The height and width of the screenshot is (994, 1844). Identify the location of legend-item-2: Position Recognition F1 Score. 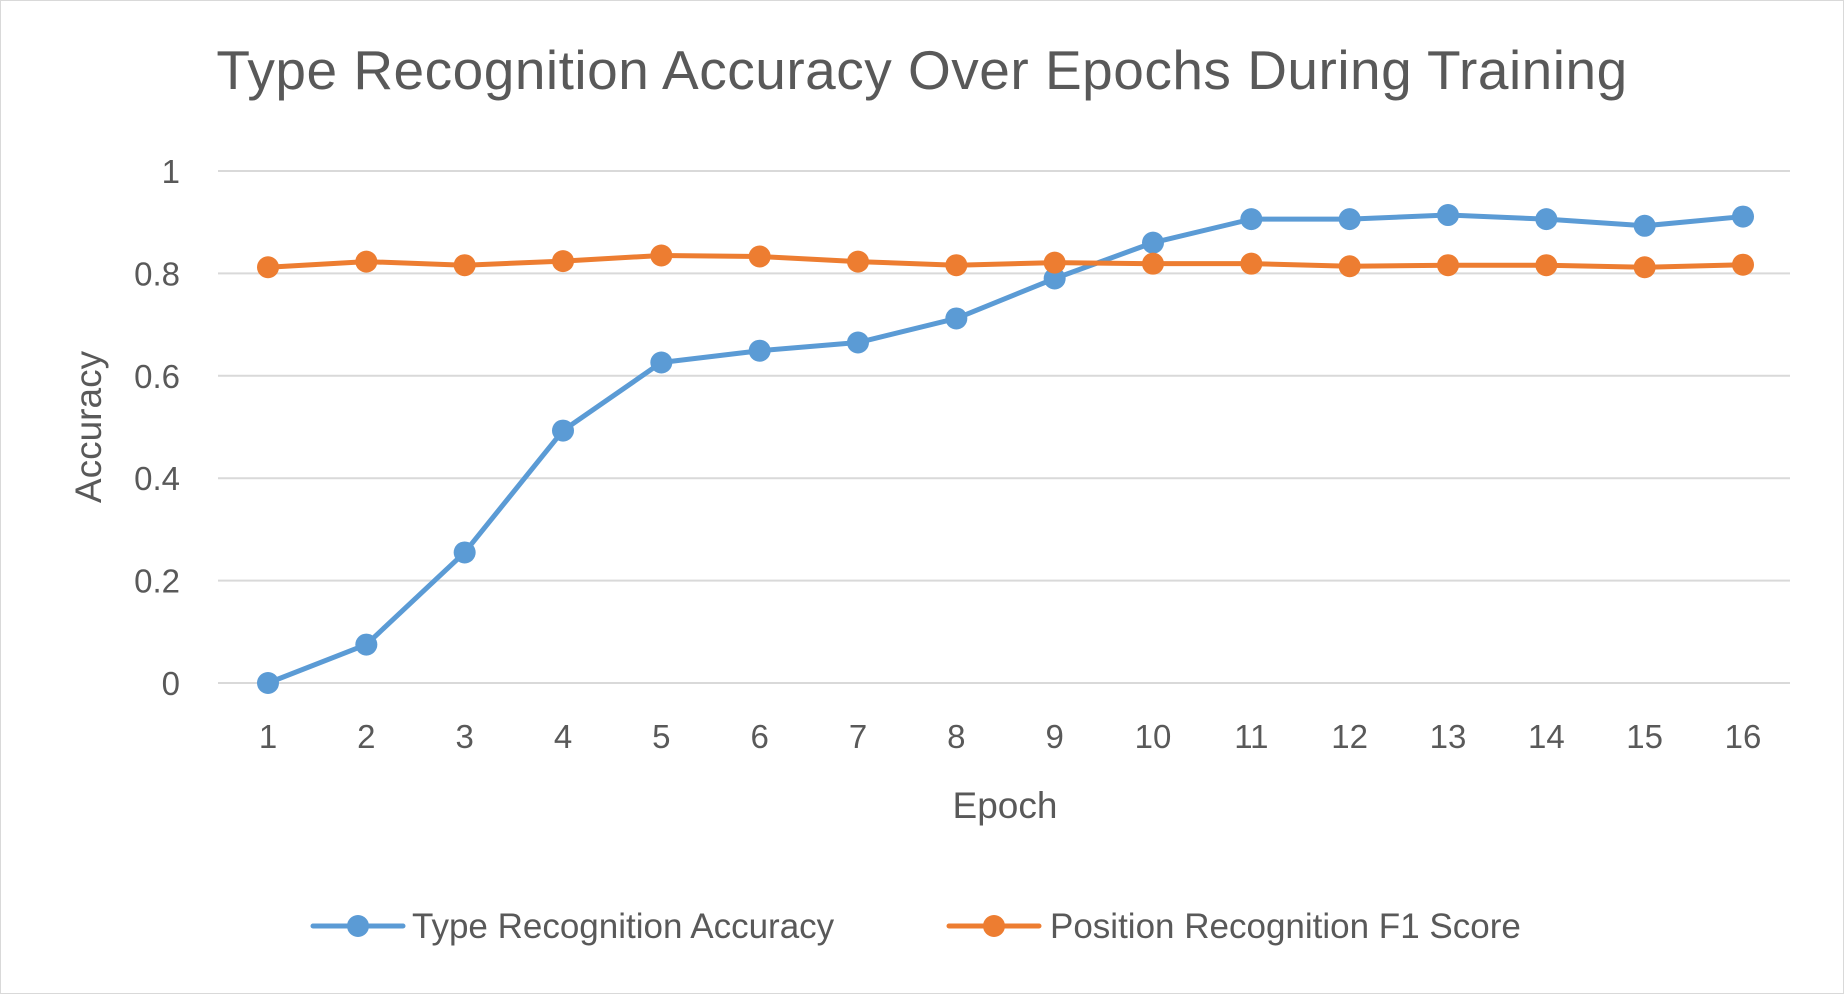
(1233, 926).